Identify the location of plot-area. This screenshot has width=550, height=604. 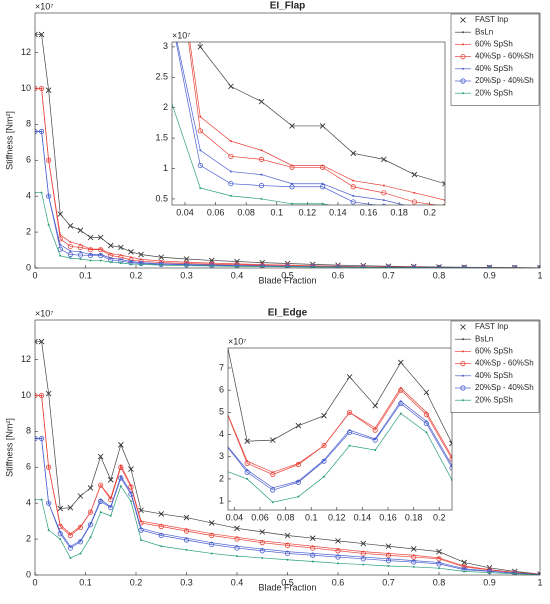
(340, 429).